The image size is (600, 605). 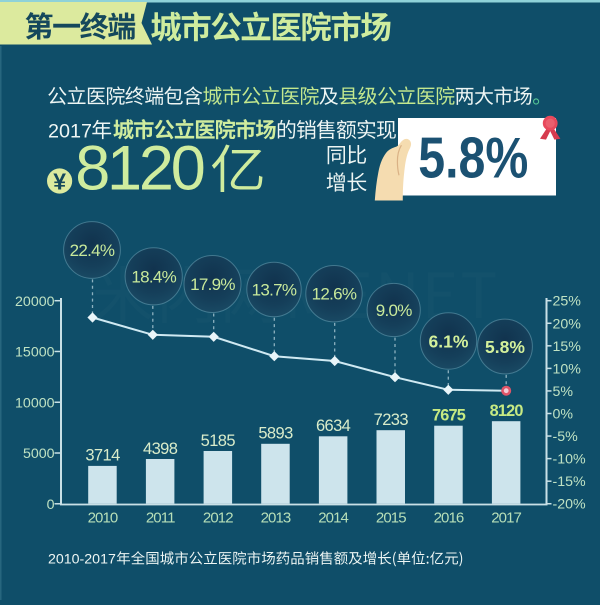 What do you see at coordinates (333, 517) in the screenshot?
I see `svg-text: 2014` at bounding box center [333, 517].